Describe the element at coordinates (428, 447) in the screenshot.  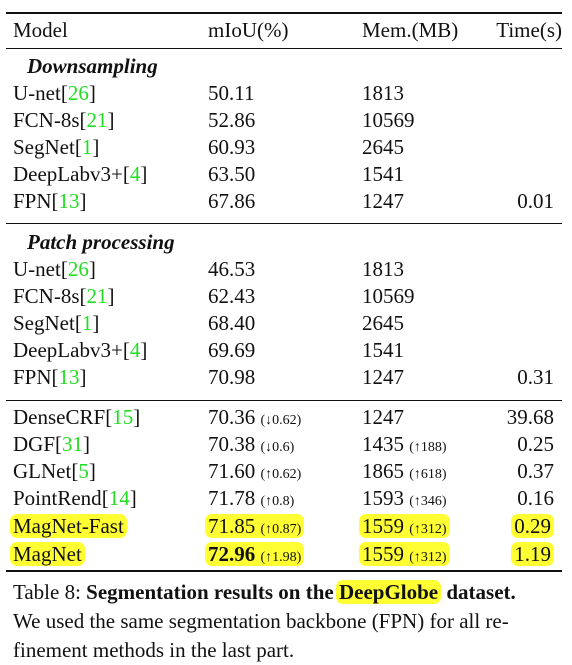
I see `mem-delta: (↑188)` at that location.